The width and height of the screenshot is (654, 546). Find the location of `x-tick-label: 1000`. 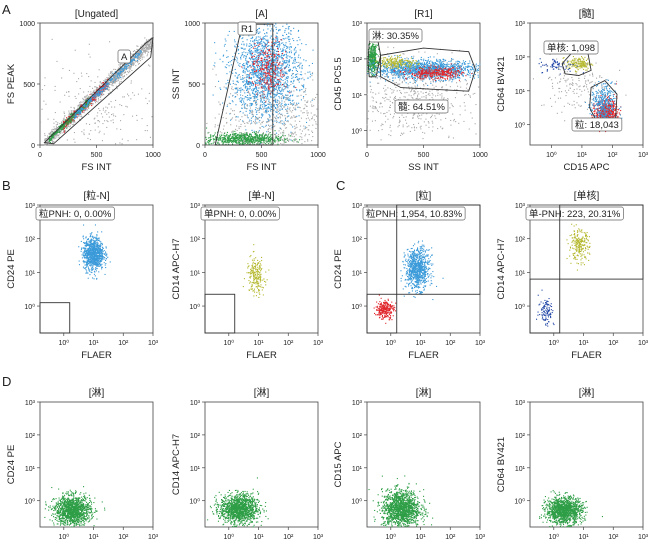

x-tick-label: 1000 is located at coordinates (480, 155).